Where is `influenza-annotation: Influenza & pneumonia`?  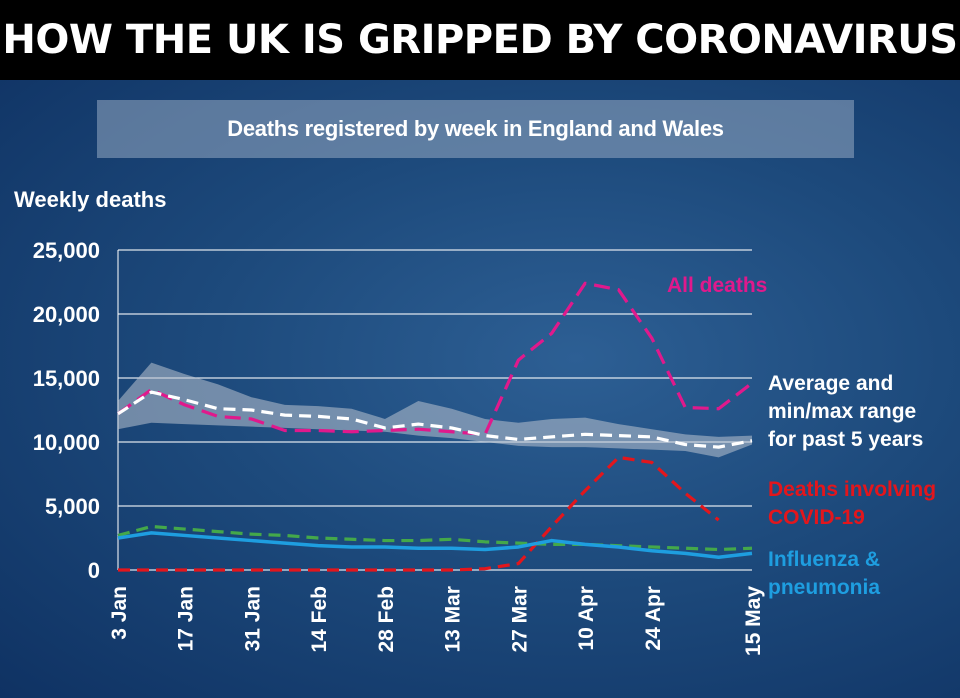 influenza-annotation: Influenza & pneumonia is located at coordinates (824, 573).